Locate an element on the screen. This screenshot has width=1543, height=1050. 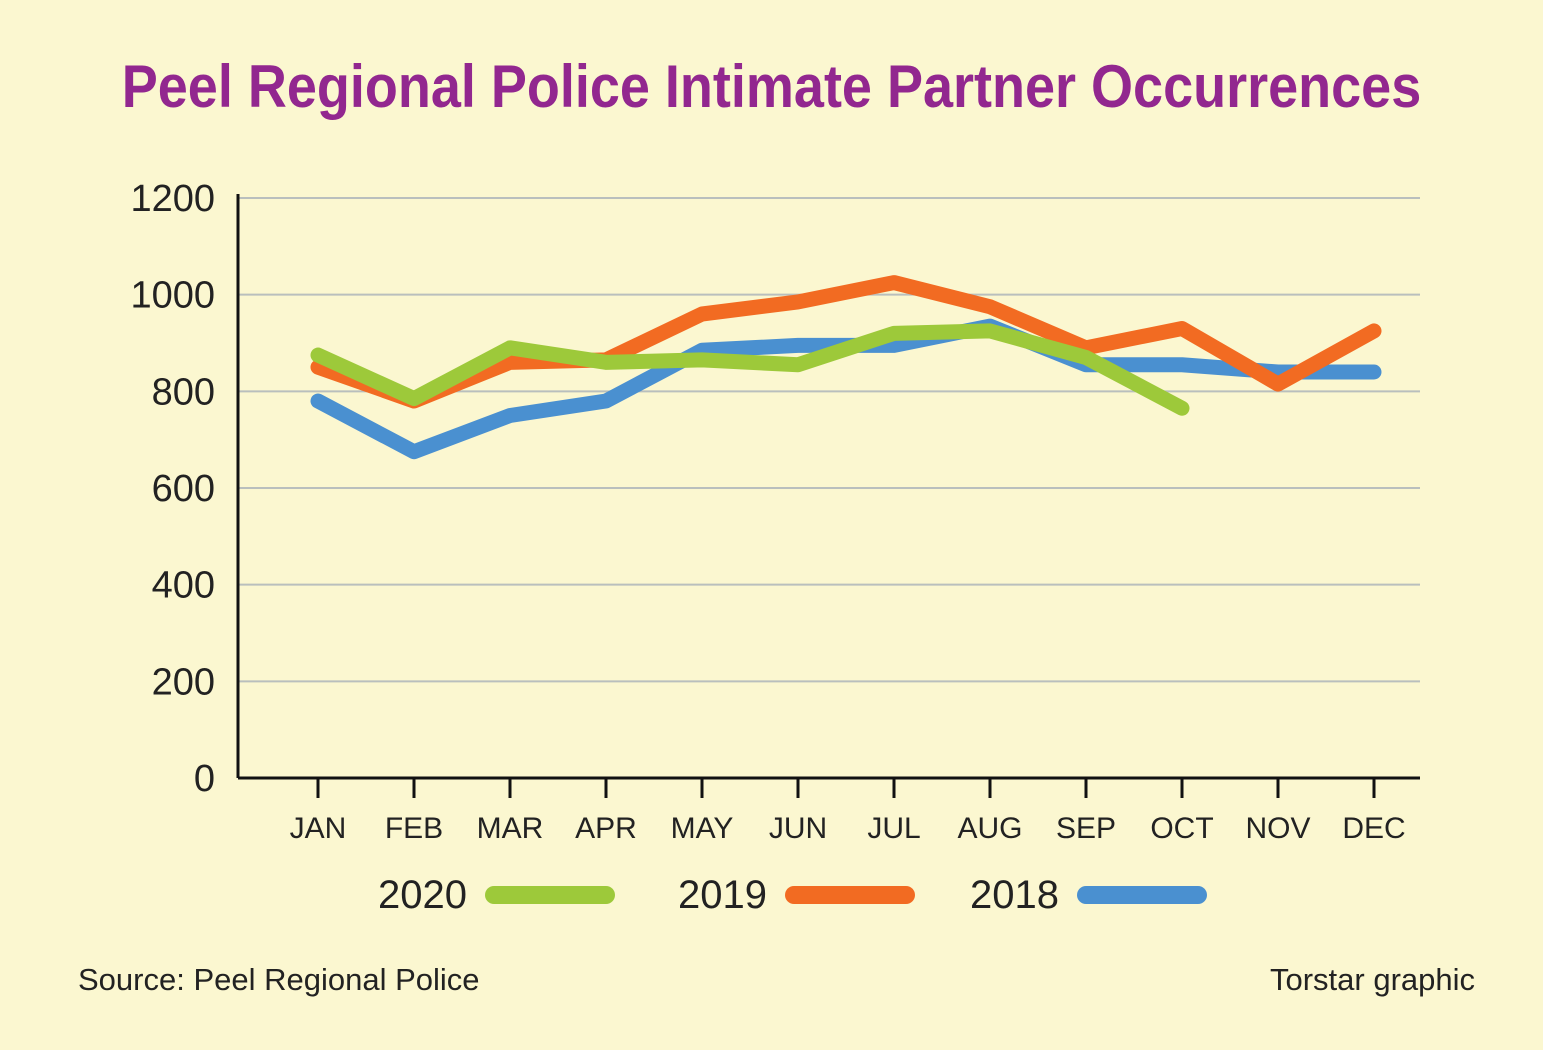
y-tick-label: 400 is located at coordinates (183, 586).